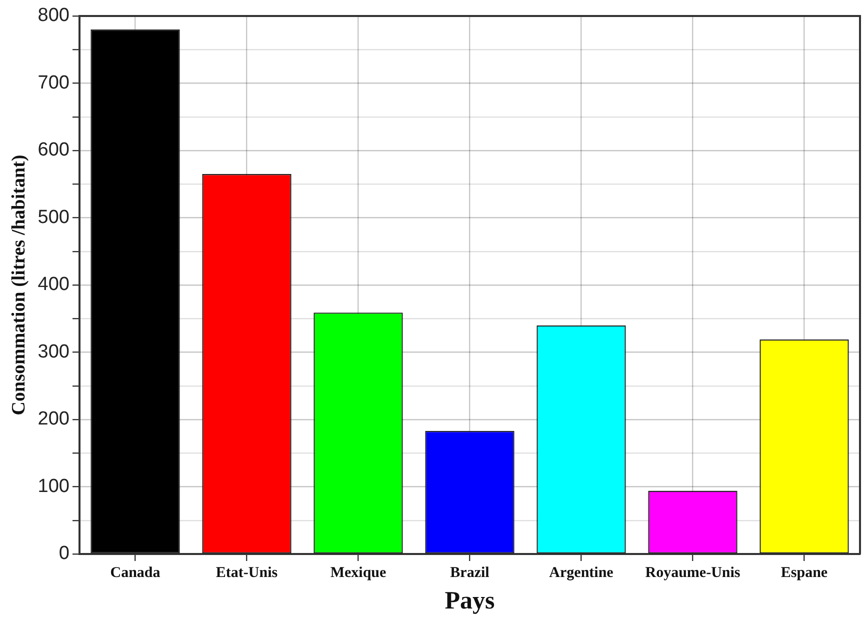 The height and width of the screenshot is (621, 862). I want to click on x-tick-label: Royaume-Unis, so click(692, 572).